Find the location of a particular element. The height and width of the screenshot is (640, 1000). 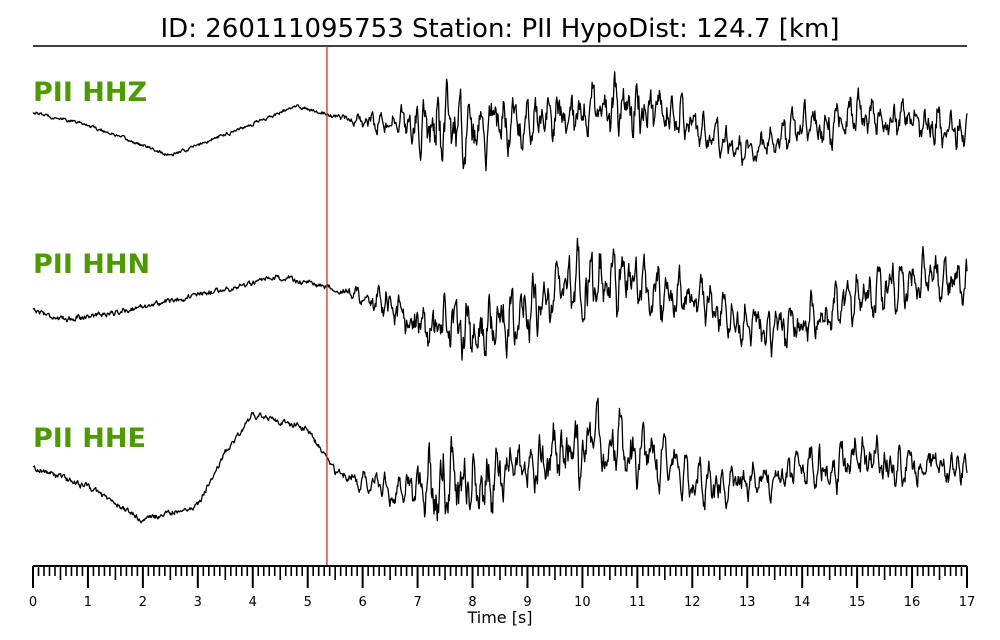

x-tick-label: 3 is located at coordinates (198, 602).